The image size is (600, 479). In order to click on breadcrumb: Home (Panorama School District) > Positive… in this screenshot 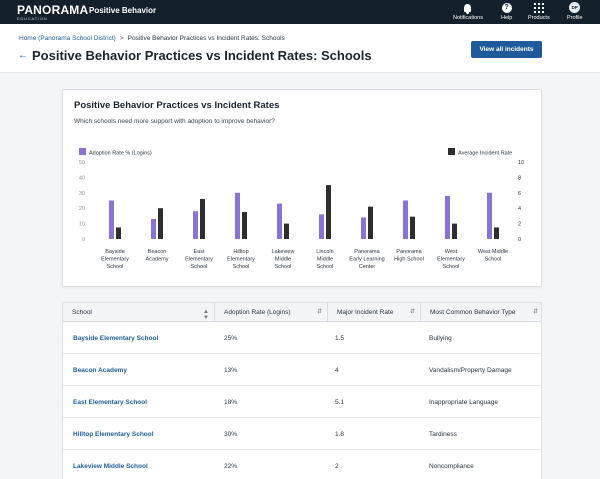, I will do `click(152, 38)`.